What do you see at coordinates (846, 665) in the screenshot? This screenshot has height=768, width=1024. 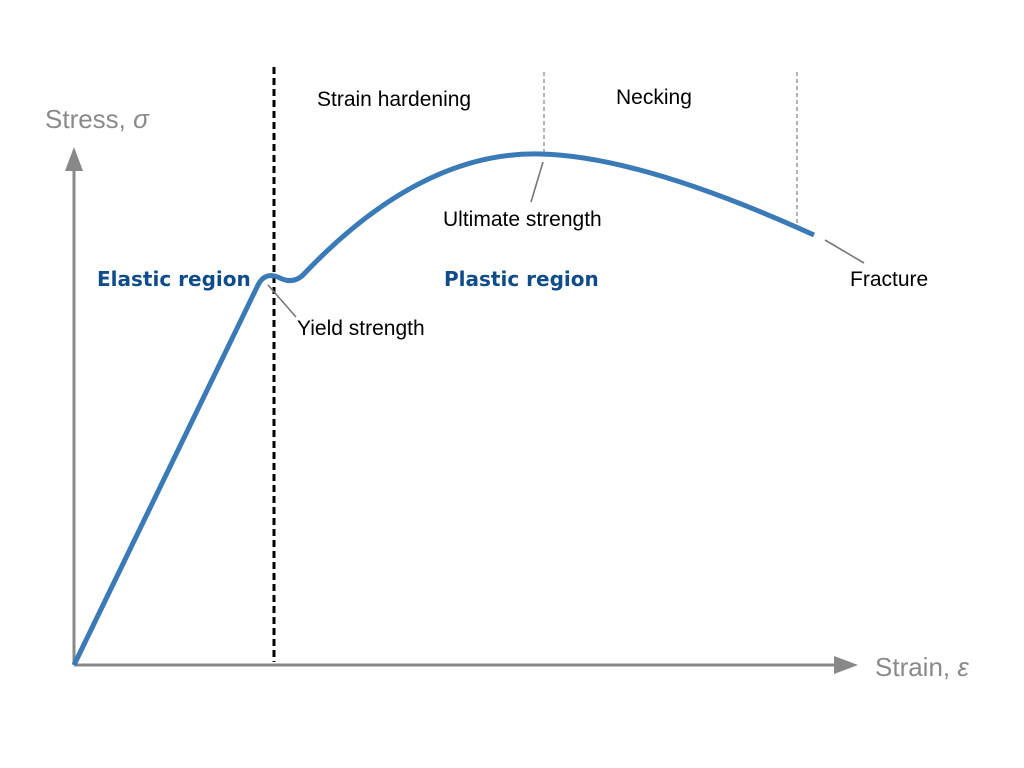 I see `x-axis-arrowhead` at bounding box center [846, 665].